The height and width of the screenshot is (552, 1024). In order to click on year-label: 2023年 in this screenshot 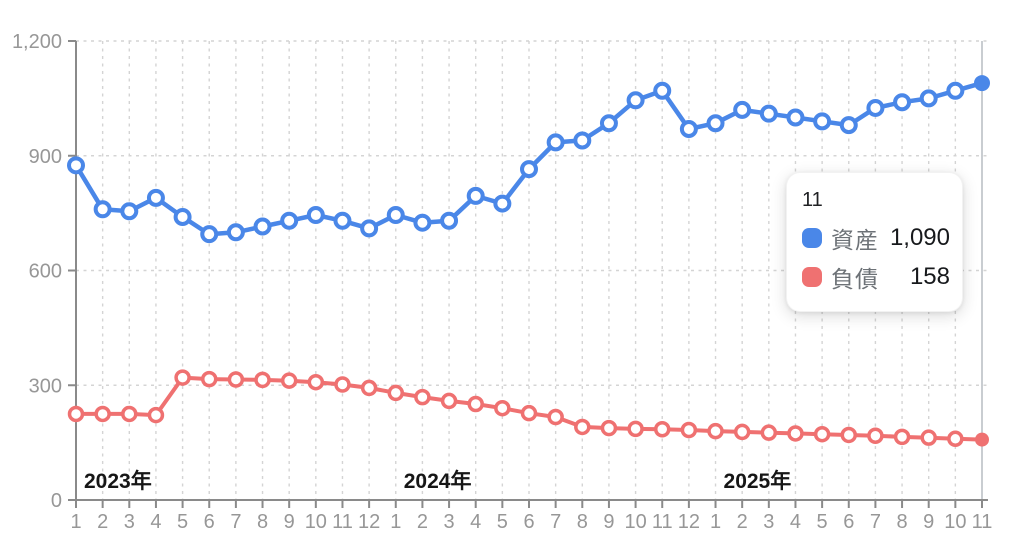, I will do `click(118, 481)`.